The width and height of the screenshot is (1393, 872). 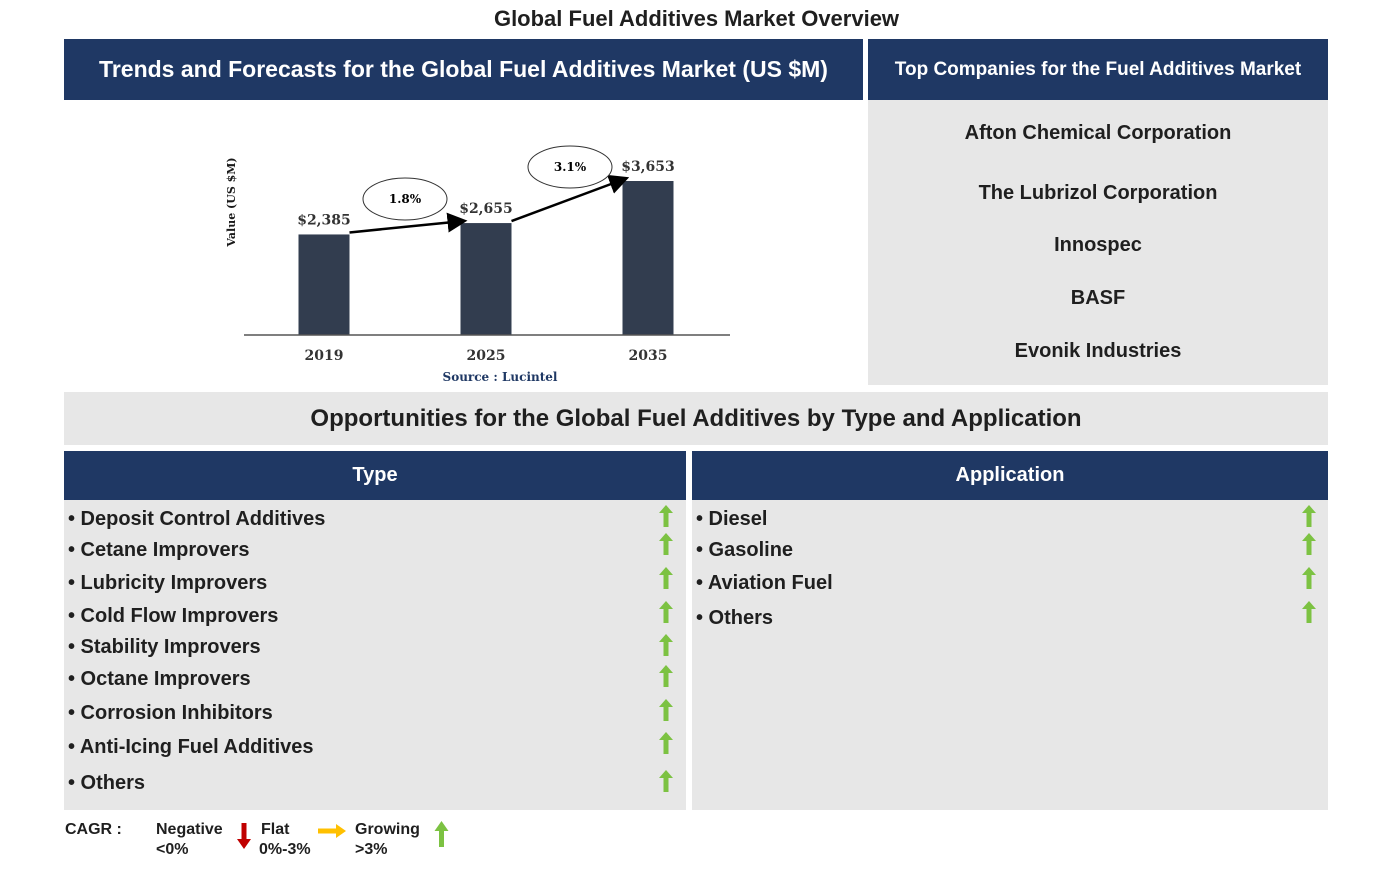 What do you see at coordinates (486, 356) in the screenshot?
I see `x-tick-label: 2025` at bounding box center [486, 356].